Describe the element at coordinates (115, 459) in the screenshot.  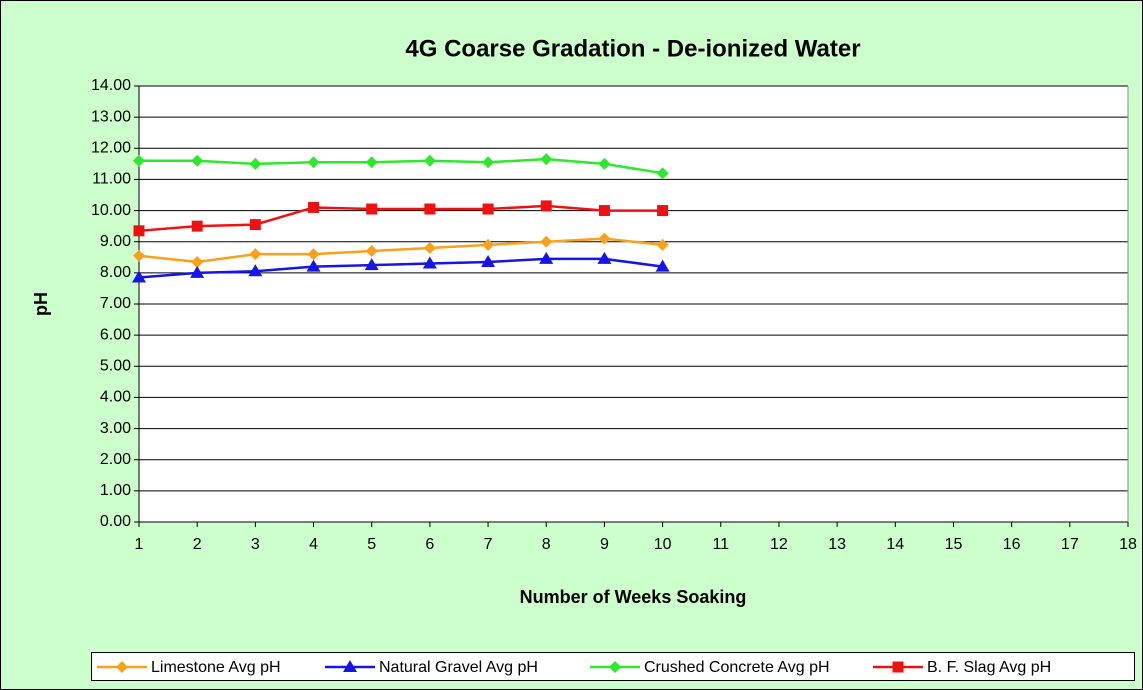
I see `y-tick-label: 2.00` at that location.